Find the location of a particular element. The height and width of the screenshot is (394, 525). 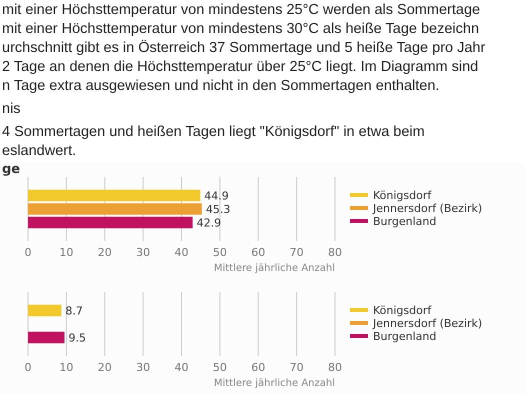

text: urchschnitt gibt es in Österreich 37 Sommertage und 5 heiße Tage pro Jahr is located at coordinates (244, 47).